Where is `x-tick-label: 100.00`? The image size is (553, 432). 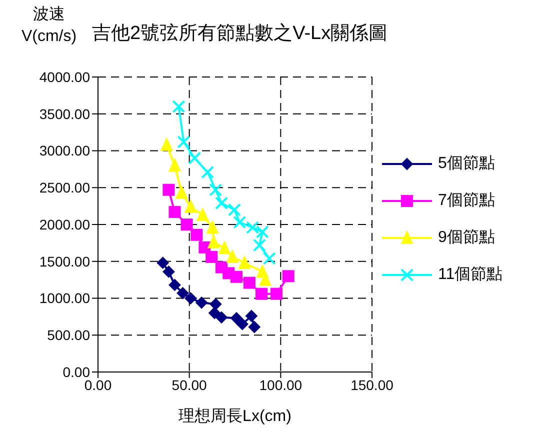 x-tick-label: 100.00 is located at coordinates (280, 384).